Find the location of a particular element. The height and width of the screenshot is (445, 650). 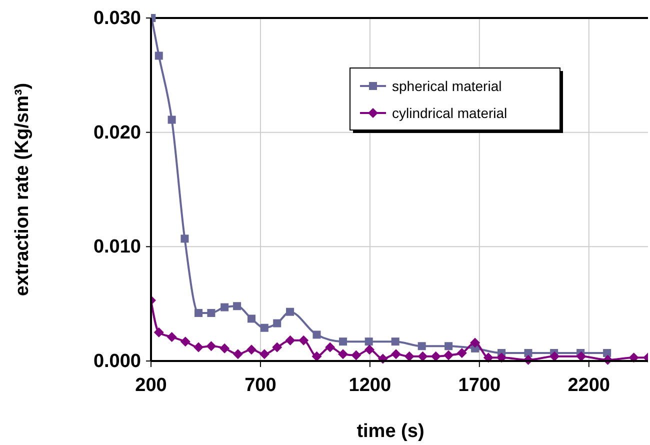

x-axis-title: time (s) is located at coordinates (390, 431).